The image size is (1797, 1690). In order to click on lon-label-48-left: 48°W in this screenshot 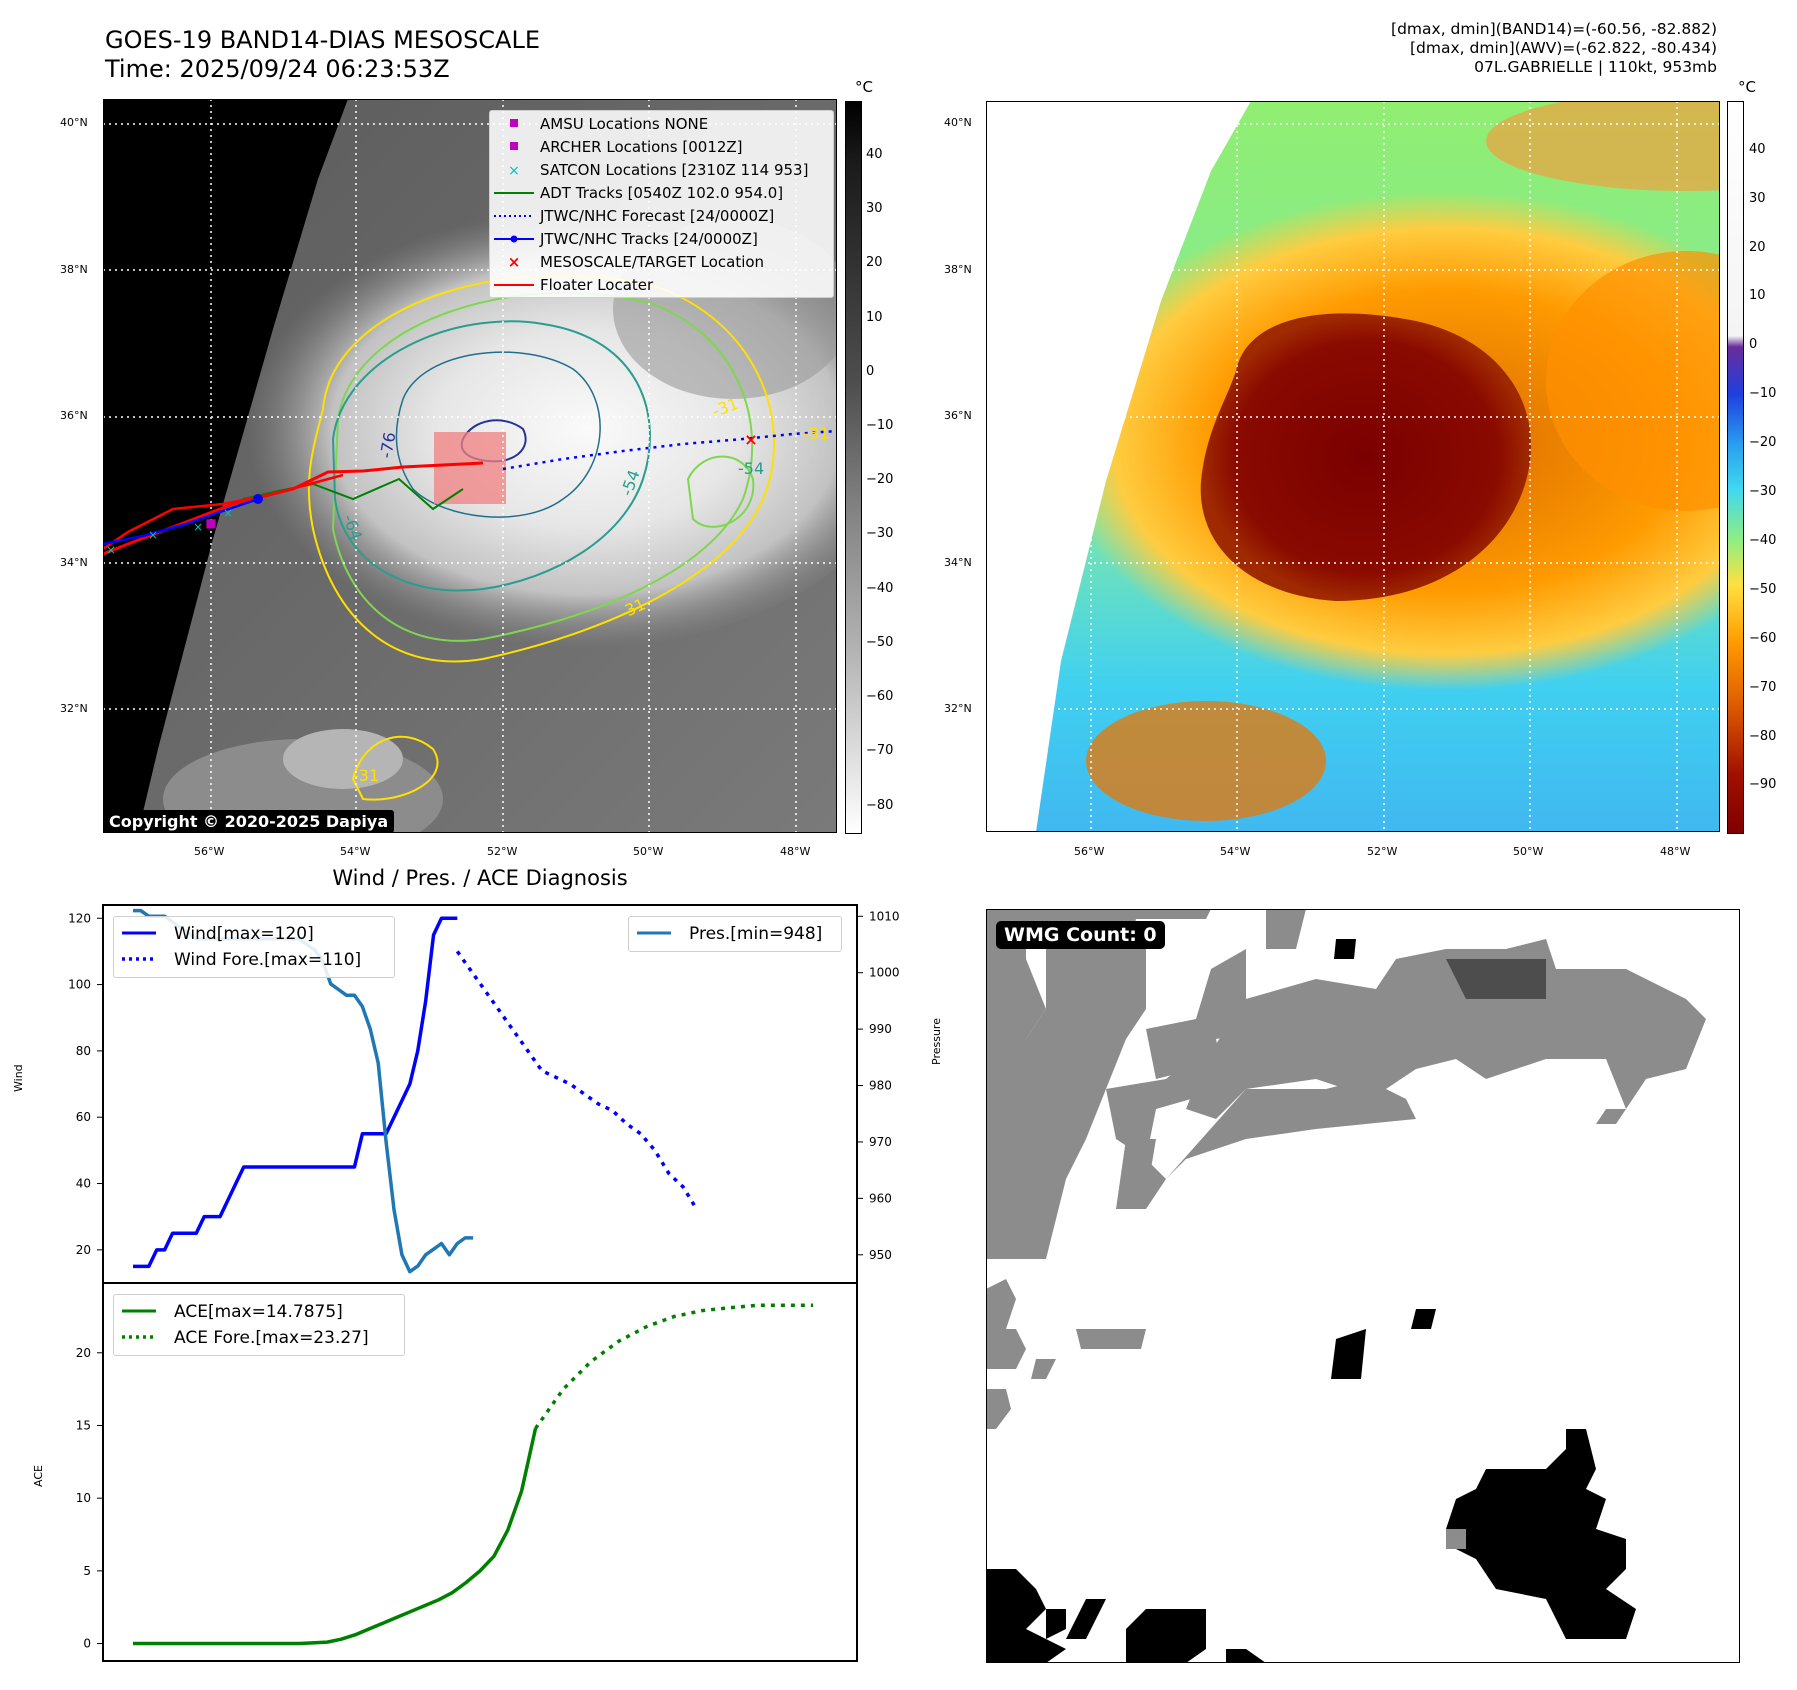, I will do `click(795, 851)`.